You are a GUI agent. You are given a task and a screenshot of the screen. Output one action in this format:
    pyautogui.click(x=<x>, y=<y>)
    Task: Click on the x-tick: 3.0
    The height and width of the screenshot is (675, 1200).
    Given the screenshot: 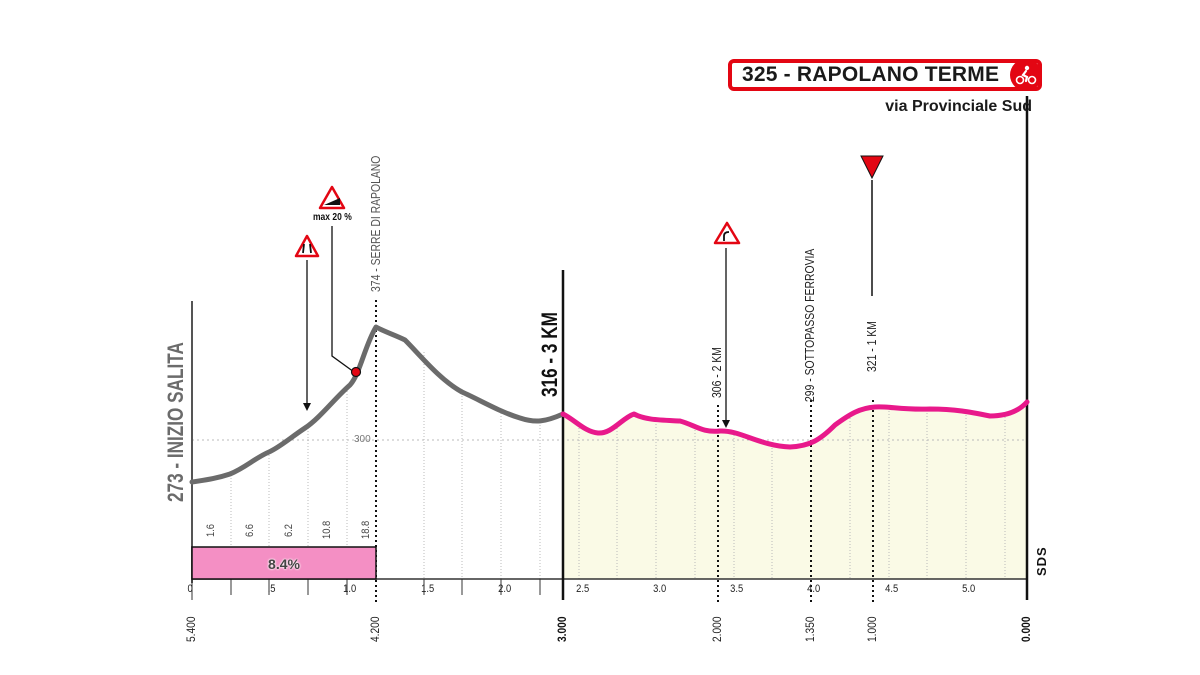 What is the action you would take?
    pyautogui.click(x=660, y=589)
    